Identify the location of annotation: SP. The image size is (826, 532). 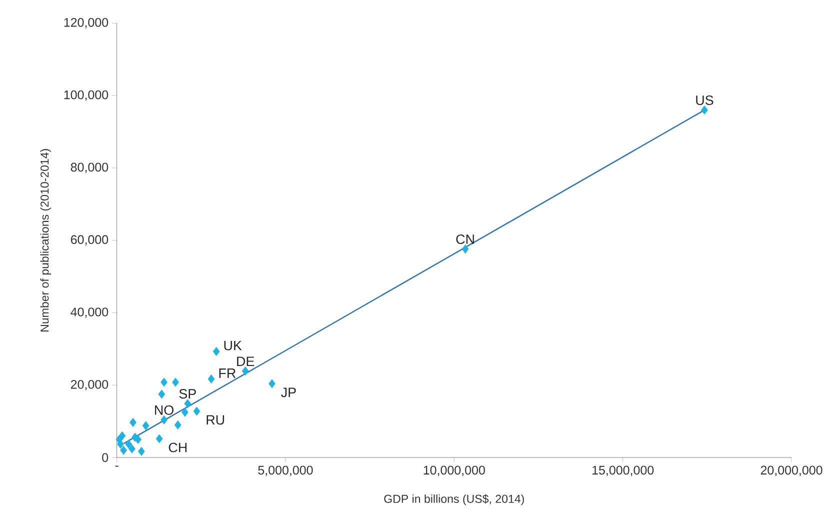
(187, 394).